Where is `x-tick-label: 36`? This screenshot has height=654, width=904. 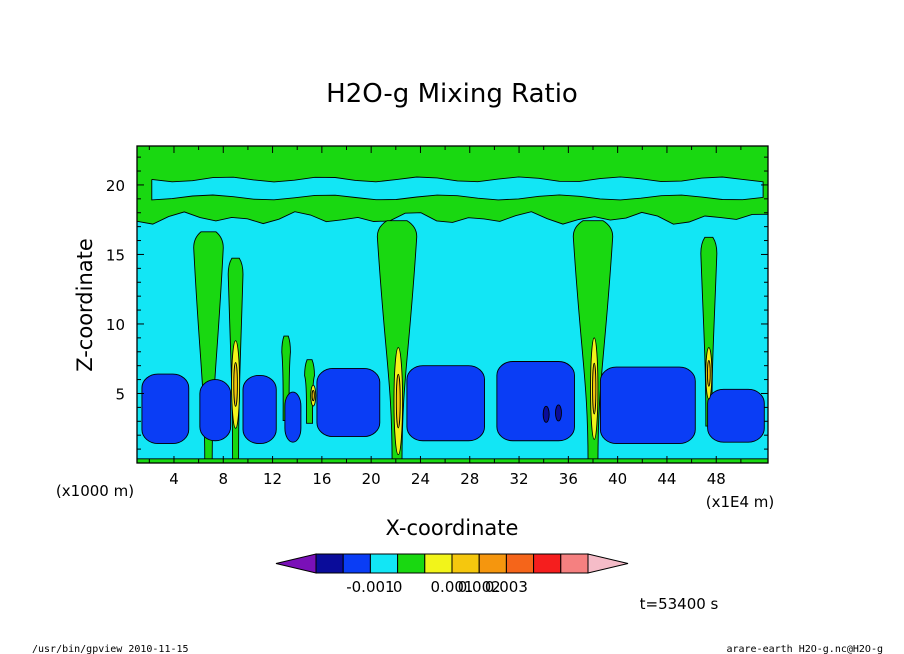 x-tick-label: 36 is located at coordinates (568, 479).